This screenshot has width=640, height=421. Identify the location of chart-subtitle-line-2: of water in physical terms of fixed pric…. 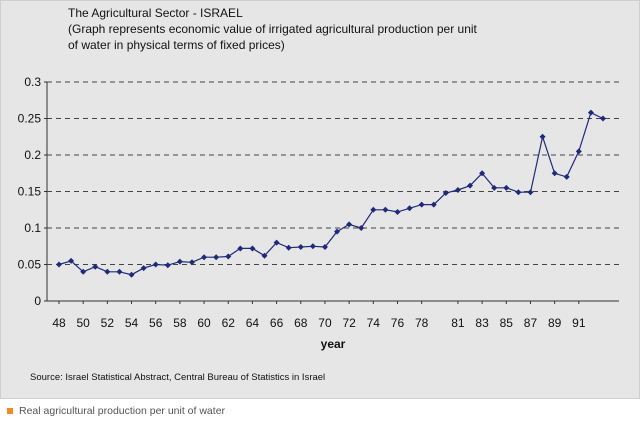
(176, 45).